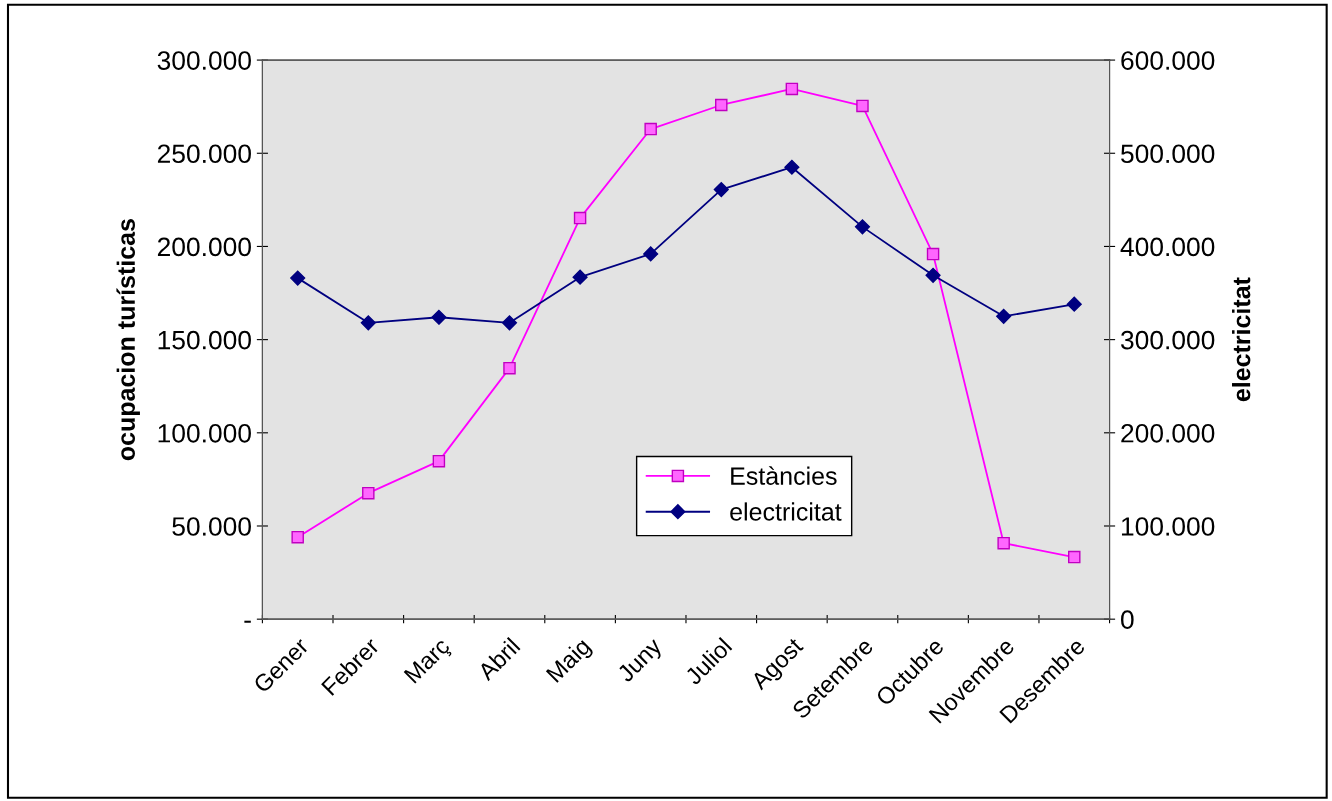 Image resolution: width=1332 pixels, height=801 pixels. What do you see at coordinates (204, 433) in the screenshot?
I see `y-tick-label: 100.000` at bounding box center [204, 433].